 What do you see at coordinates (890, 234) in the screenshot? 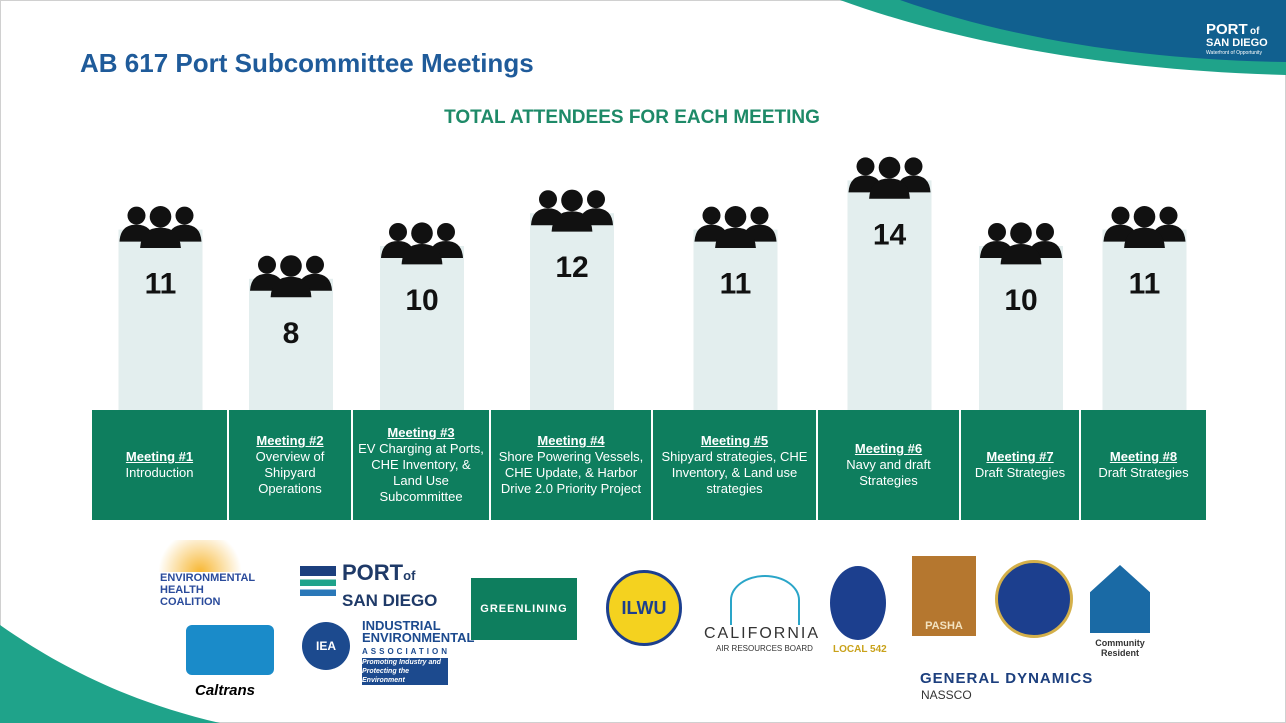
I see `value-label: 14` at bounding box center [890, 234].